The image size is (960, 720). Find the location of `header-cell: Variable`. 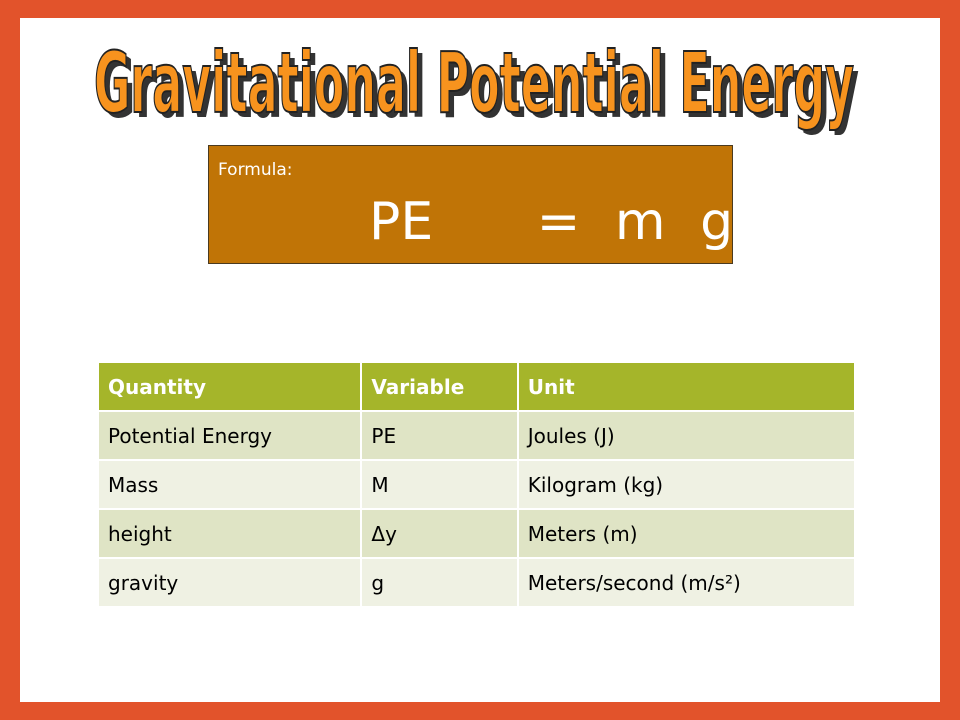

header-cell: Variable is located at coordinates (439, 386).